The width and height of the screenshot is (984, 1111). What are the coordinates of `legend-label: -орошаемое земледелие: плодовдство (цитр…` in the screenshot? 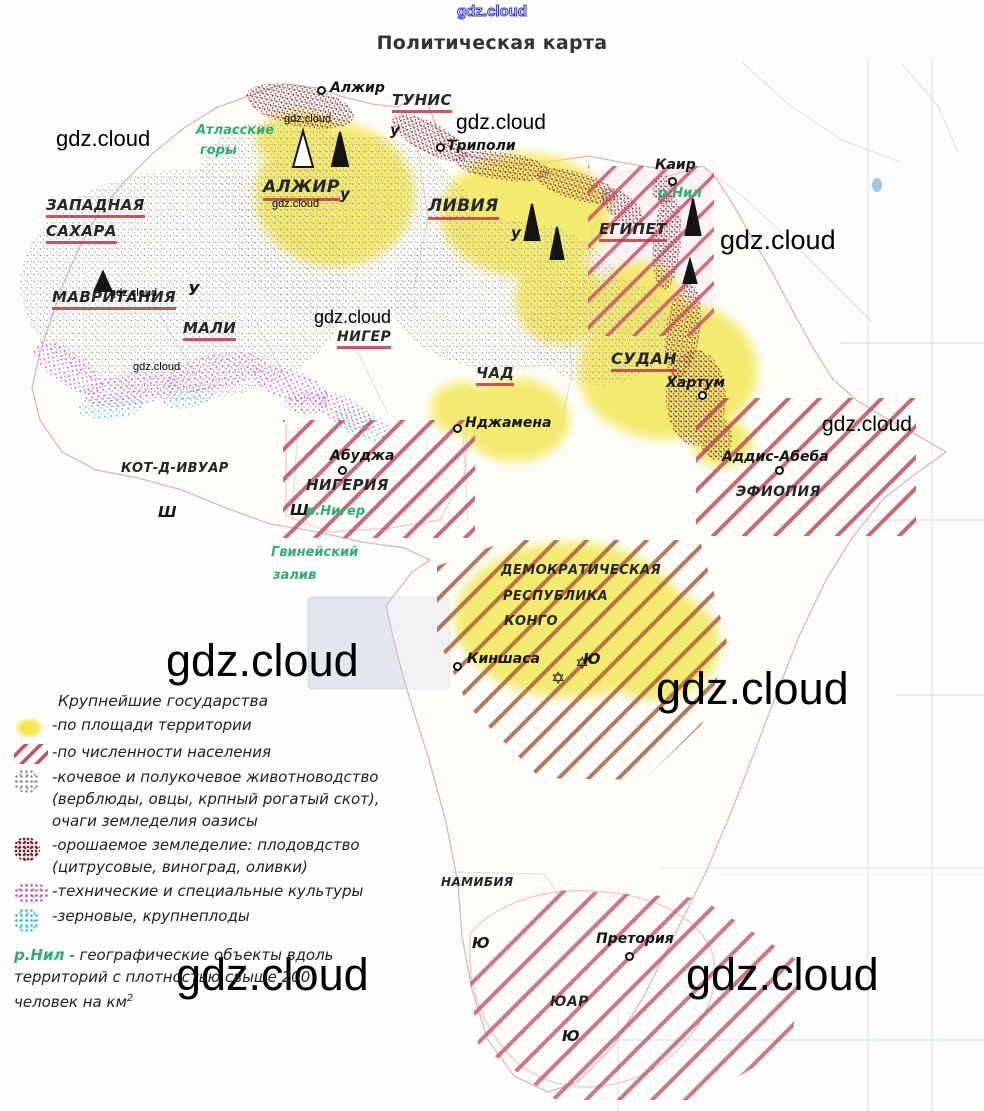 It's located at (206, 856).